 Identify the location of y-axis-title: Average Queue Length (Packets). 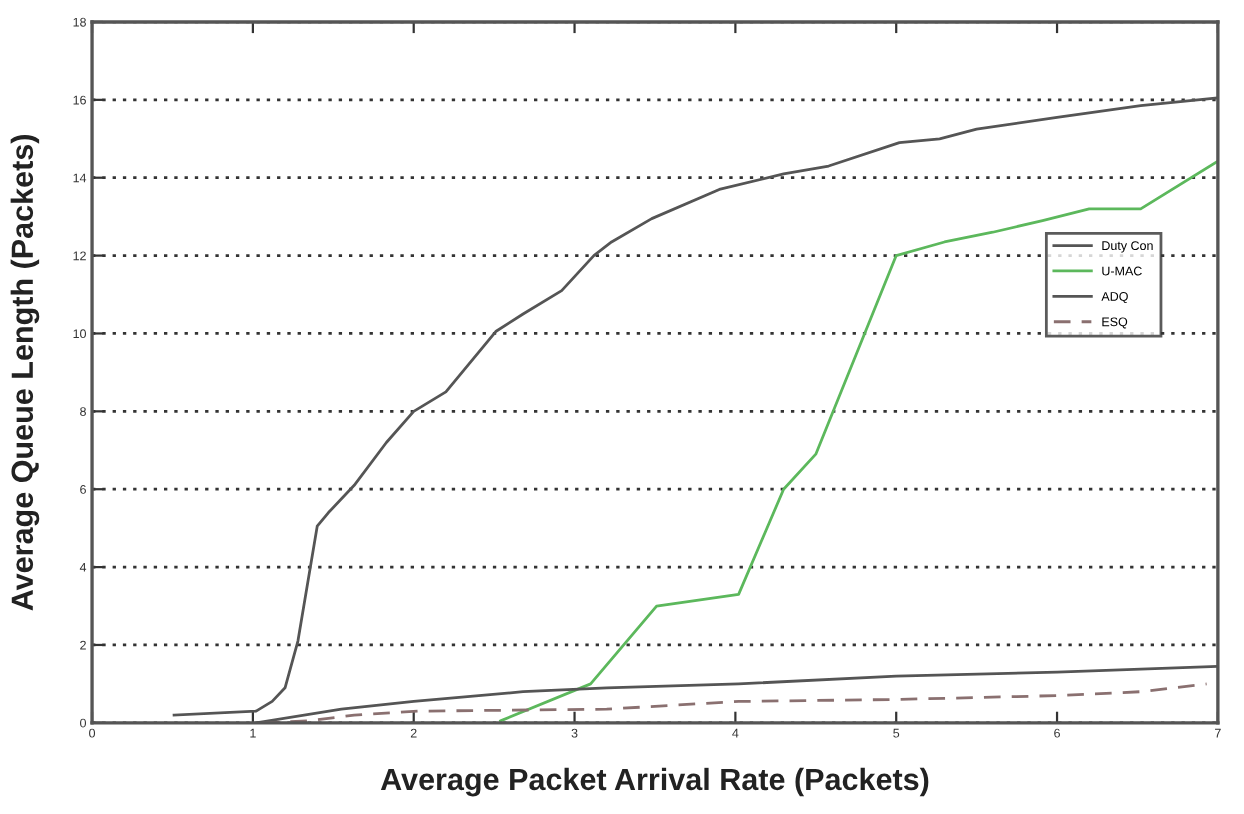
(25, 373).